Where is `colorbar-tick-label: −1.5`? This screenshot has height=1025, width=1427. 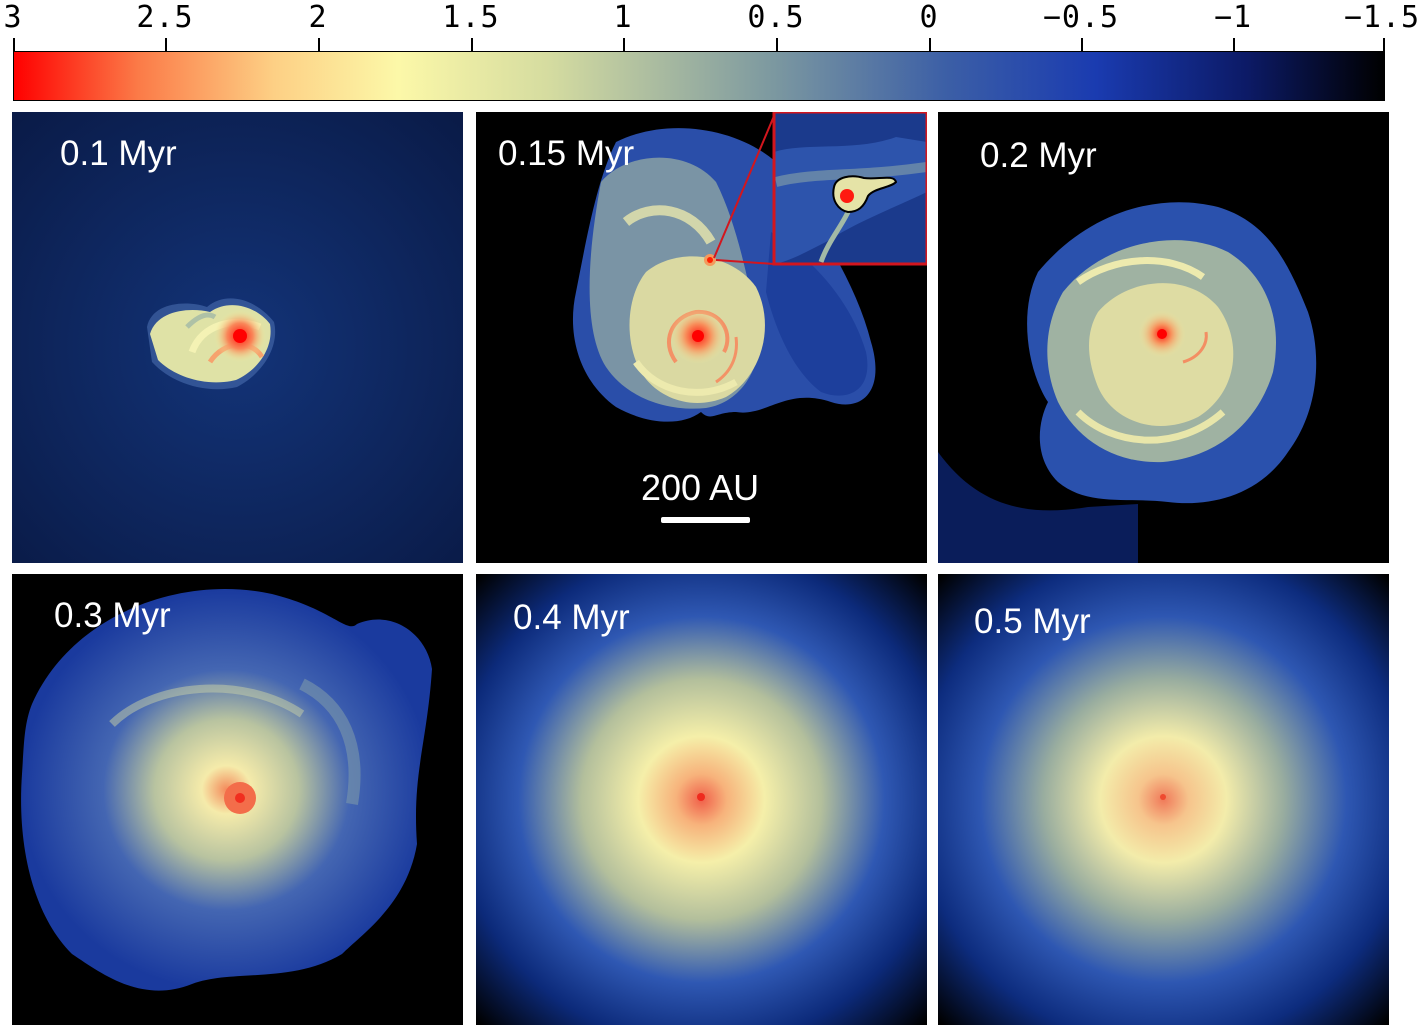
colorbar-tick-label: −1.5 is located at coordinates (1382, 17).